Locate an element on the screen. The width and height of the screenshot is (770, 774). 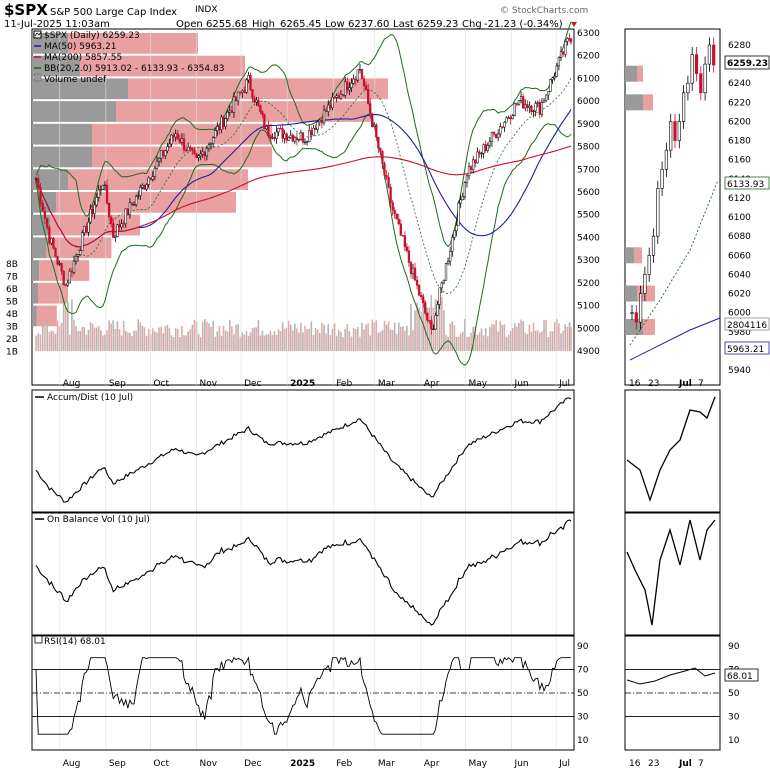
x-tick-label: Sep is located at coordinates (117, 384).